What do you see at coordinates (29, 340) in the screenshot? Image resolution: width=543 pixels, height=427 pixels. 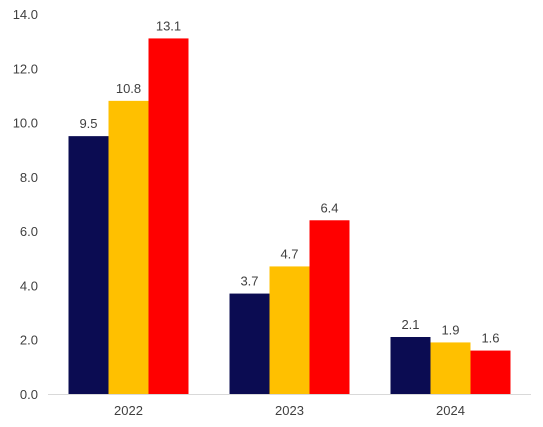 I see `y-tick-label: 2.0` at bounding box center [29, 340].